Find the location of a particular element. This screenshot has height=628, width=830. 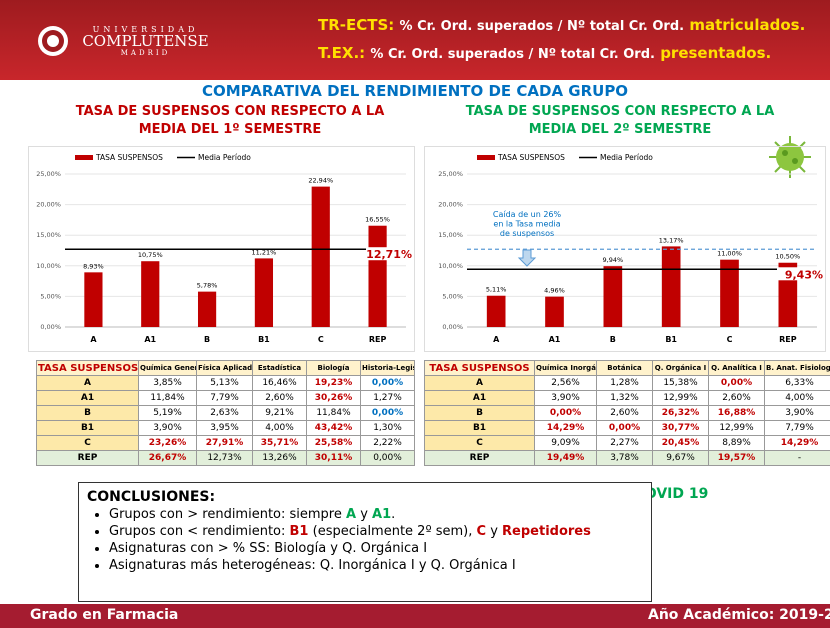

university: UNIVERSIDAD COMPLUTENSE MADRID is located at coordinates (145, 41).